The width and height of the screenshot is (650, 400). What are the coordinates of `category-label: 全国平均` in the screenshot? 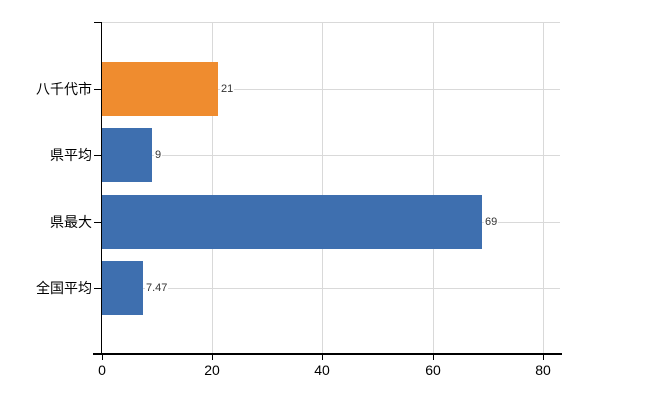 It's located at (64, 288).